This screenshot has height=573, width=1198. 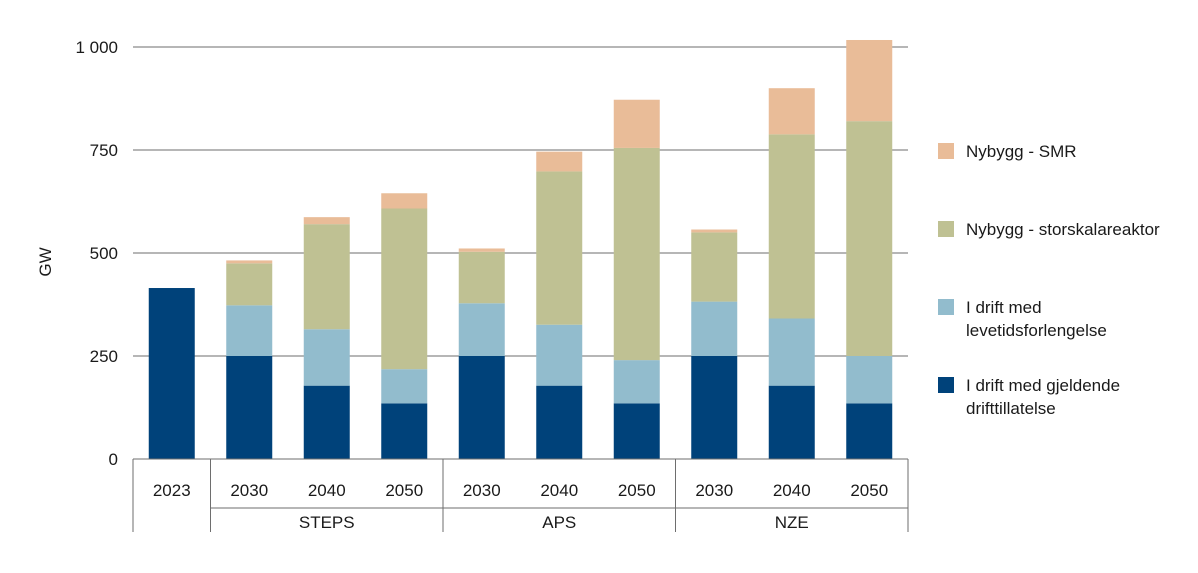 What do you see at coordinates (104, 150) in the screenshot?
I see `y-tick-label-750: 750` at bounding box center [104, 150].